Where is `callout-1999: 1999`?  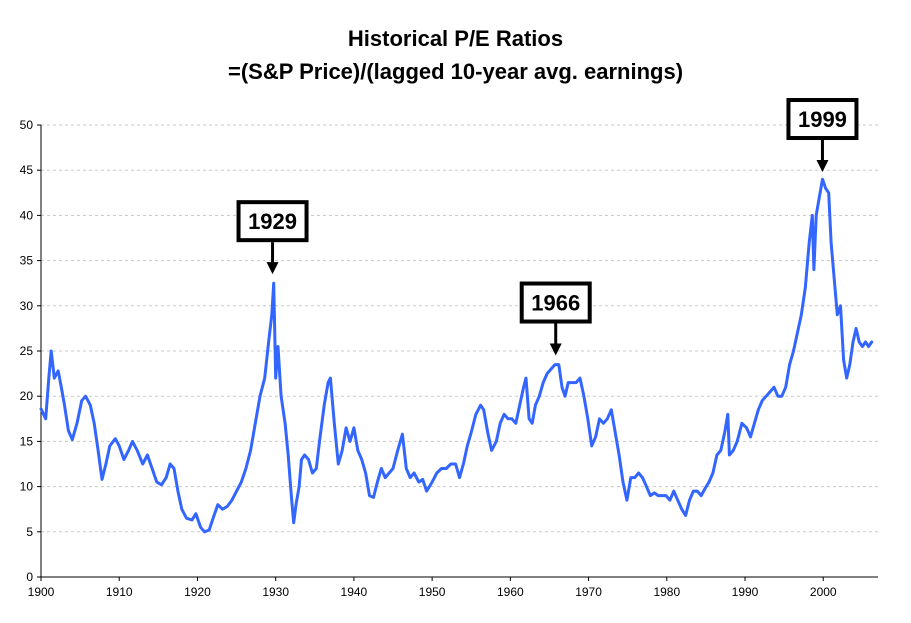 callout-1999: 1999 is located at coordinates (822, 135).